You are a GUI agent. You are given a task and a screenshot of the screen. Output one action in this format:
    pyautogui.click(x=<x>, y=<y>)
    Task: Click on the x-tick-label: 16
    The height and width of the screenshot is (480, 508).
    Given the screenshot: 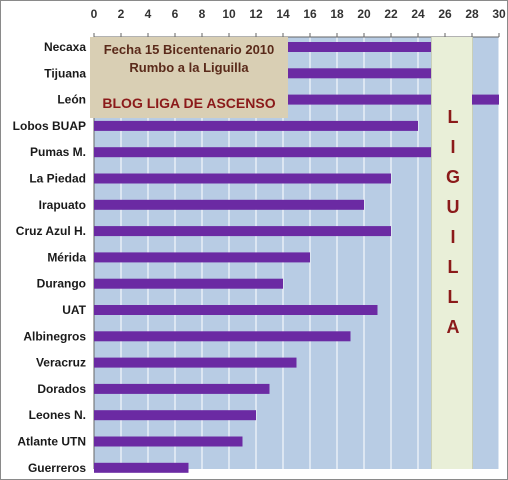 What is the action you would take?
    pyautogui.click(x=310, y=14)
    